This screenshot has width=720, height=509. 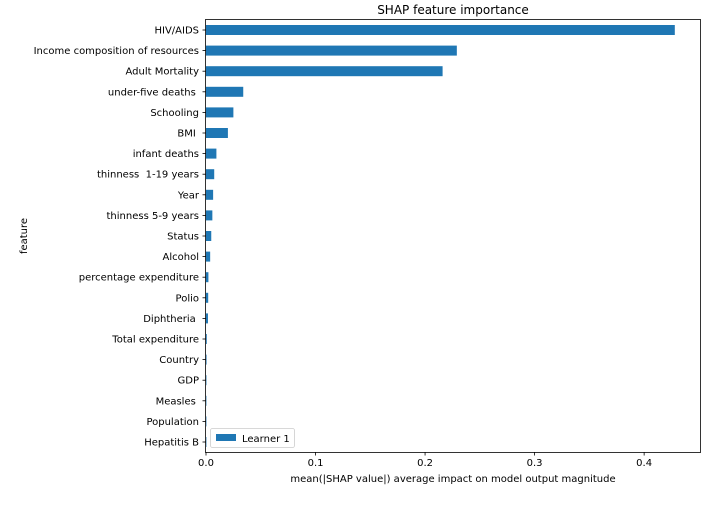 I want to click on y-tick-label: BMI, so click(x=188, y=134).